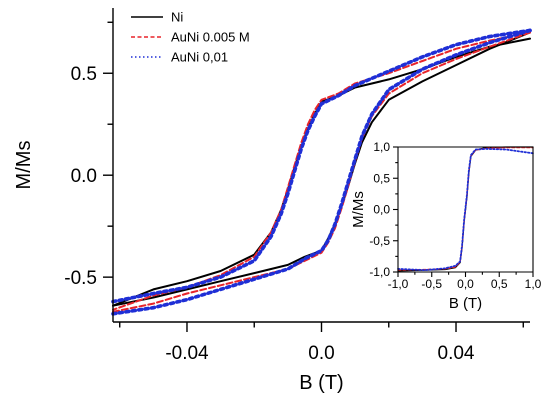 Image resolution: width=550 pixels, height=406 pixels. What do you see at coordinates (533, 284) in the screenshot?
I see `x-tick-label: 1,0` at bounding box center [533, 284].